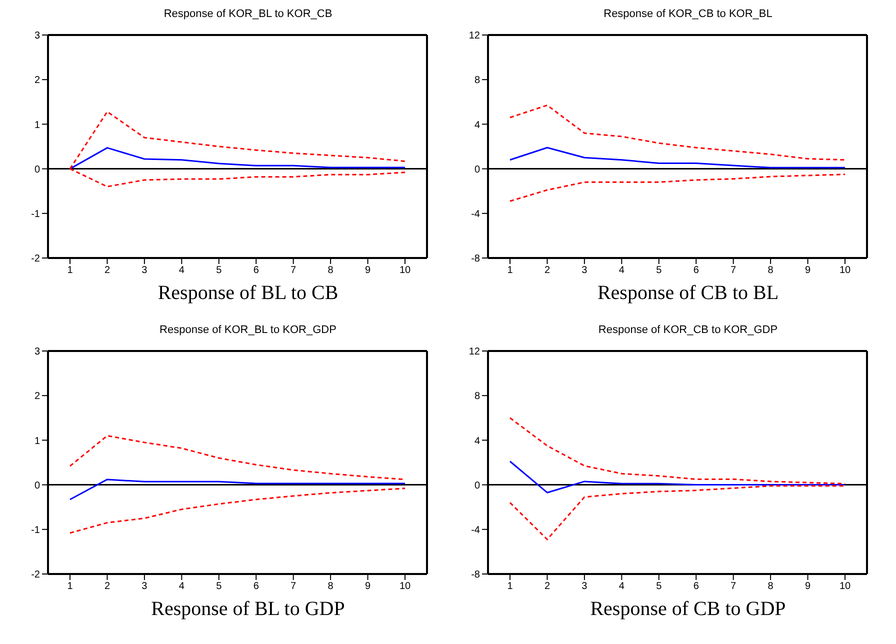 This screenshot has height=644, width=896. What do you see at coordinates (688, 331) in the screenshot?
I see `chart-title: Response of KOR_CB to KOR_GDP` at bounding box center [688, 331].